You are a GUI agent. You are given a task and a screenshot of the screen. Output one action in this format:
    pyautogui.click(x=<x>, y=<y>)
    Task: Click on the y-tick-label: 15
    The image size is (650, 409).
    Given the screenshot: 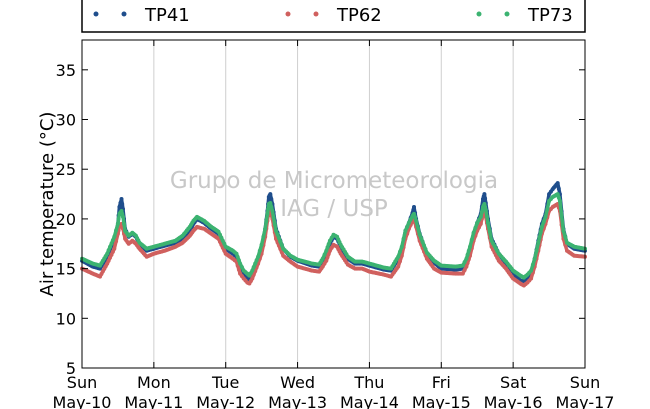 What is the action you would take?
    pyautogui.click(x=66, y=269)
    